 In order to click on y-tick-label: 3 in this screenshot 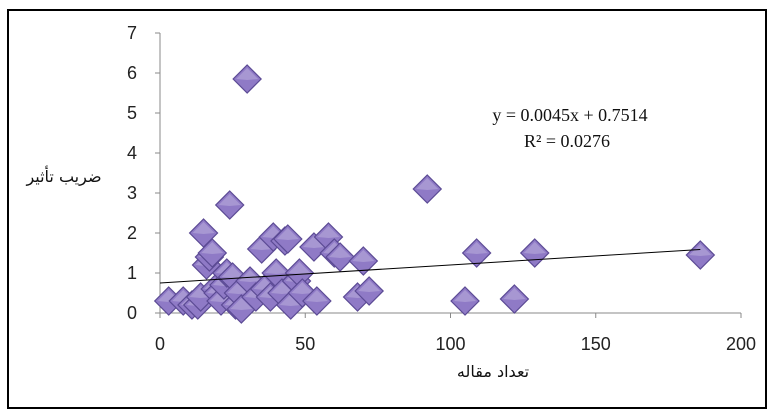, I will do `click(132, 193)`.